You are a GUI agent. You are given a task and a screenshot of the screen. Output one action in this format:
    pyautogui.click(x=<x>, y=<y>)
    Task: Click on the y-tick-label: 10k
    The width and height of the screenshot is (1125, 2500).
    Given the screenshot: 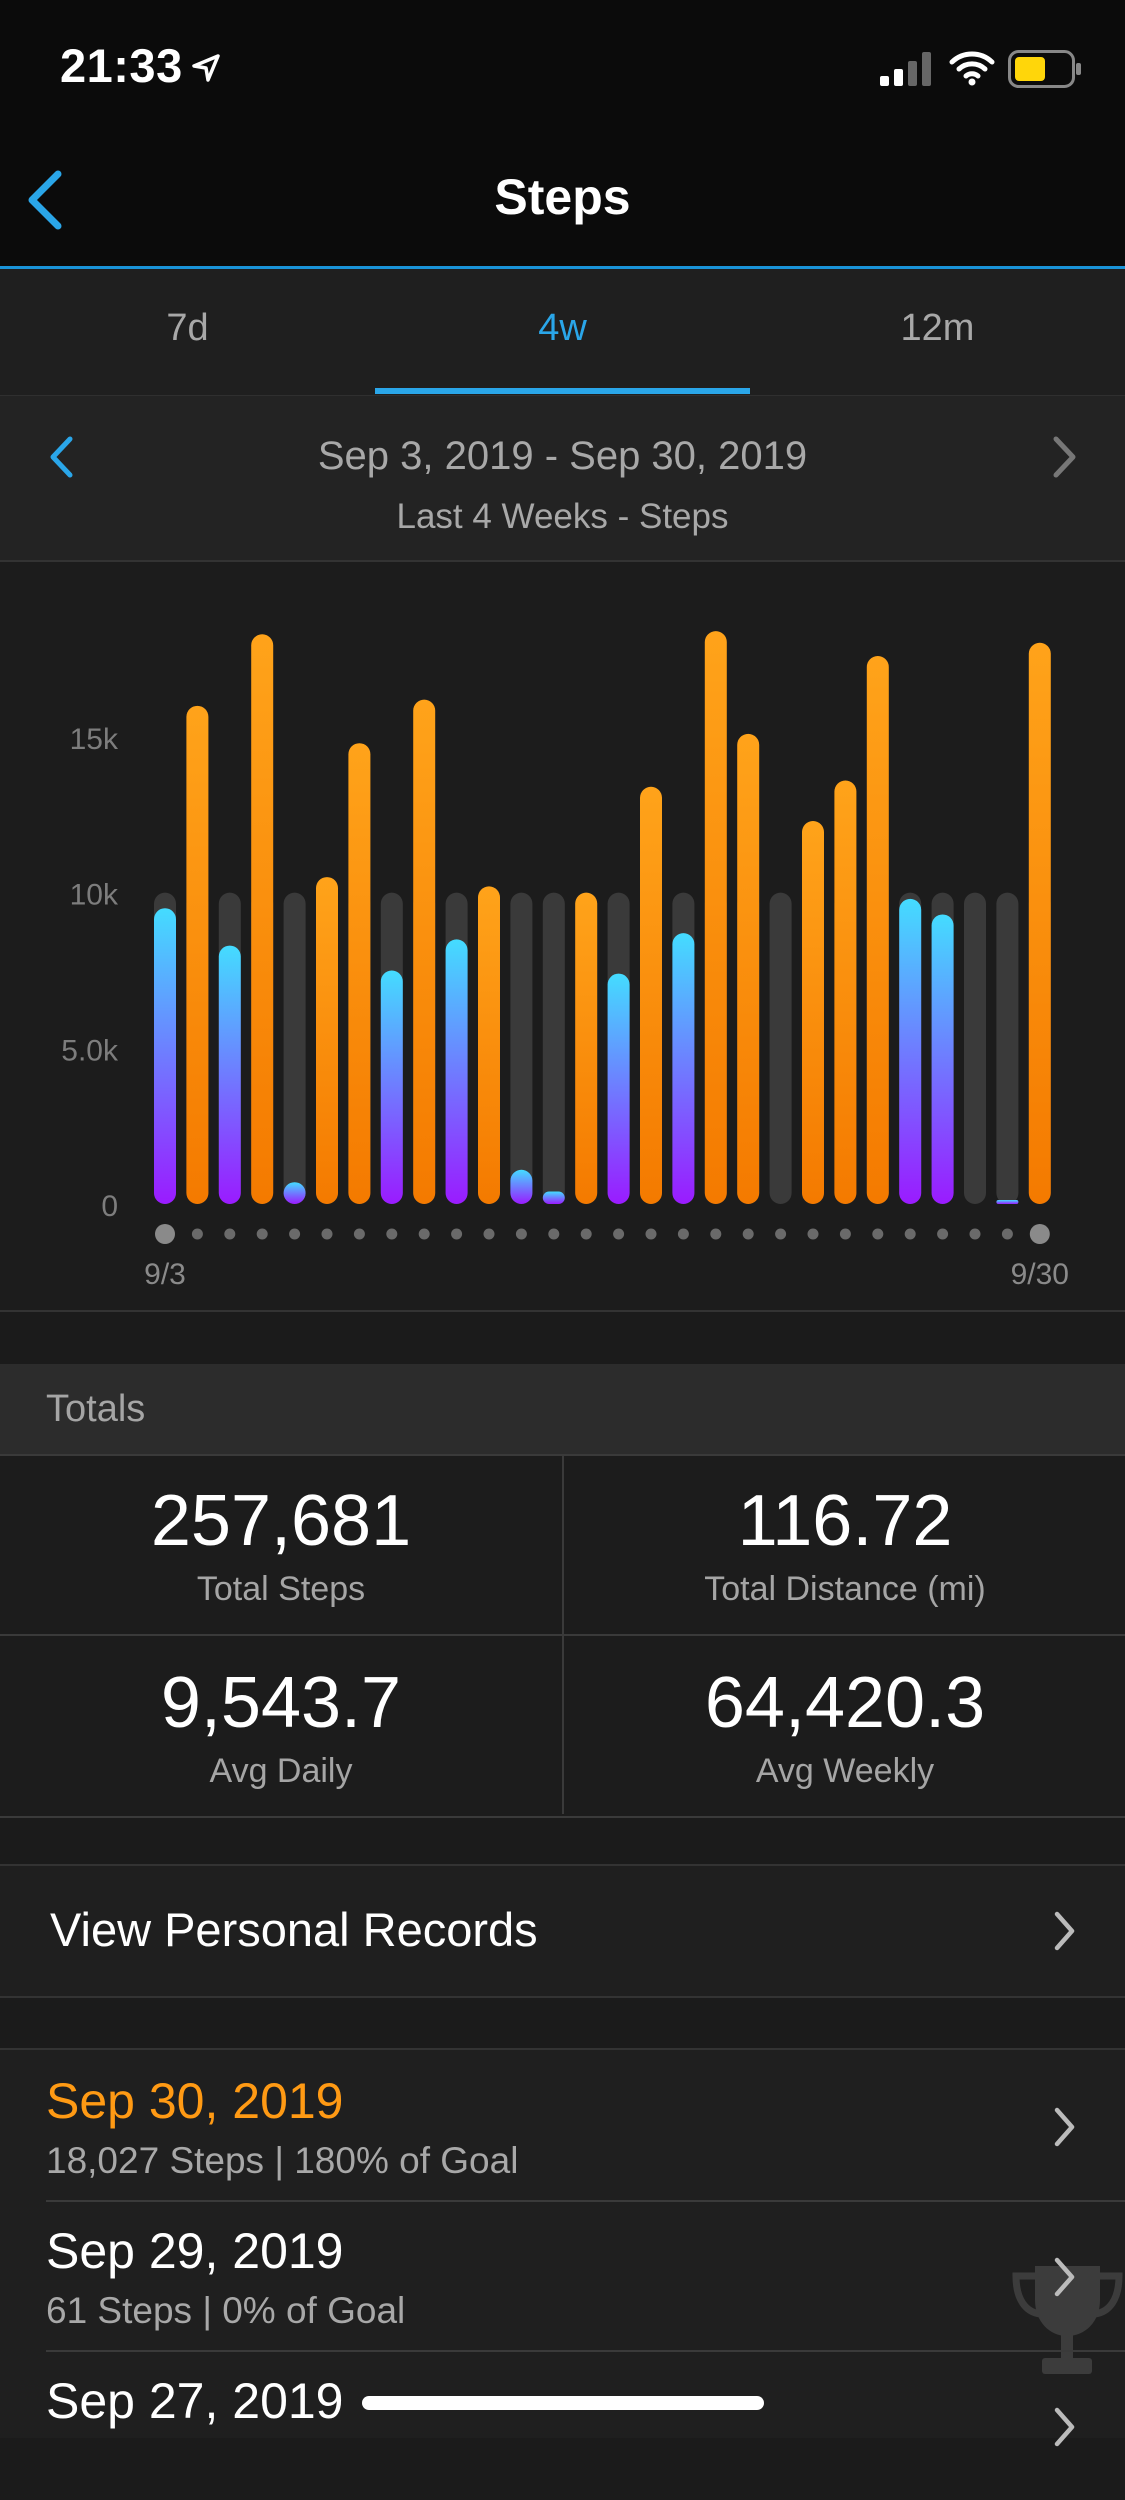 What is the action you would take?
    pyautogui.click(x=94, y=895)
    